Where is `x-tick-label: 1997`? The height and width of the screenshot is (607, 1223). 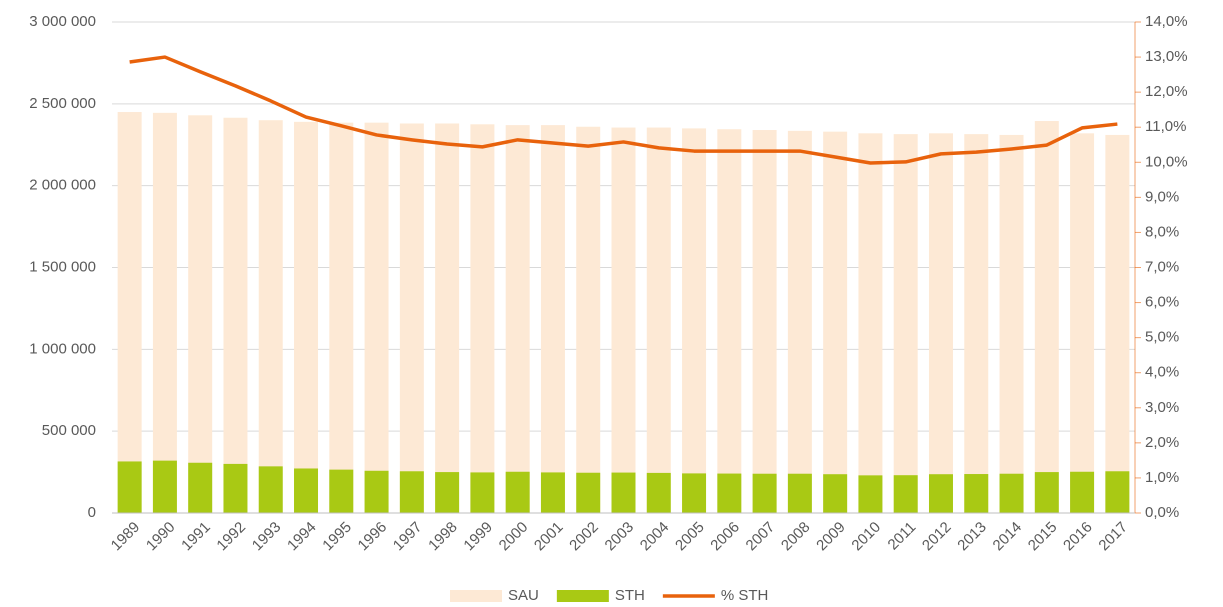 x-tick-label: 1997 is located at coordinates (408, 537).